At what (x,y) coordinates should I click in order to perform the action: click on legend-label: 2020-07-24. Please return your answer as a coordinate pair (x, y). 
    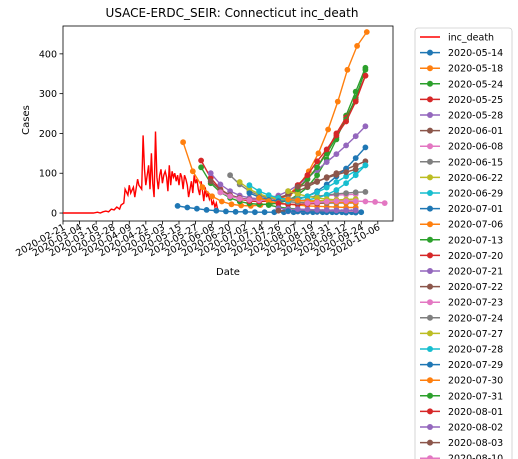
    Looking at the image, I should click on (475, 318).